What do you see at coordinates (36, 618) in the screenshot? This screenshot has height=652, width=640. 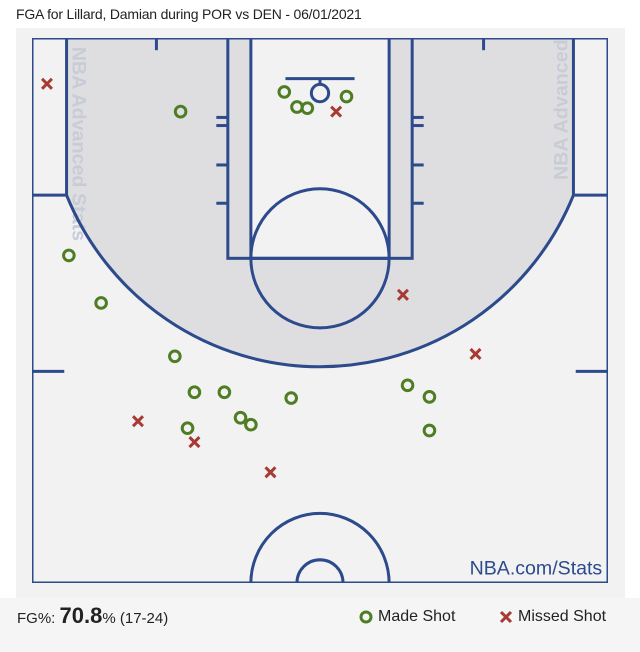 I see `fg-label: FG%:` at bounding box center [36, 618].